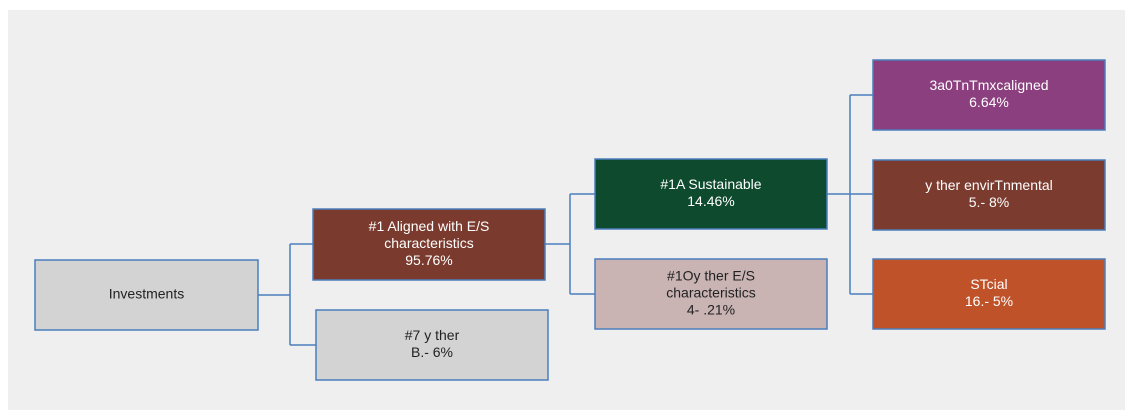 The image size is (1132, 415). Describe the element at coordinates (711, 276) in the screenshot. I see `node-label: #1Oy ther E/S` at that location.